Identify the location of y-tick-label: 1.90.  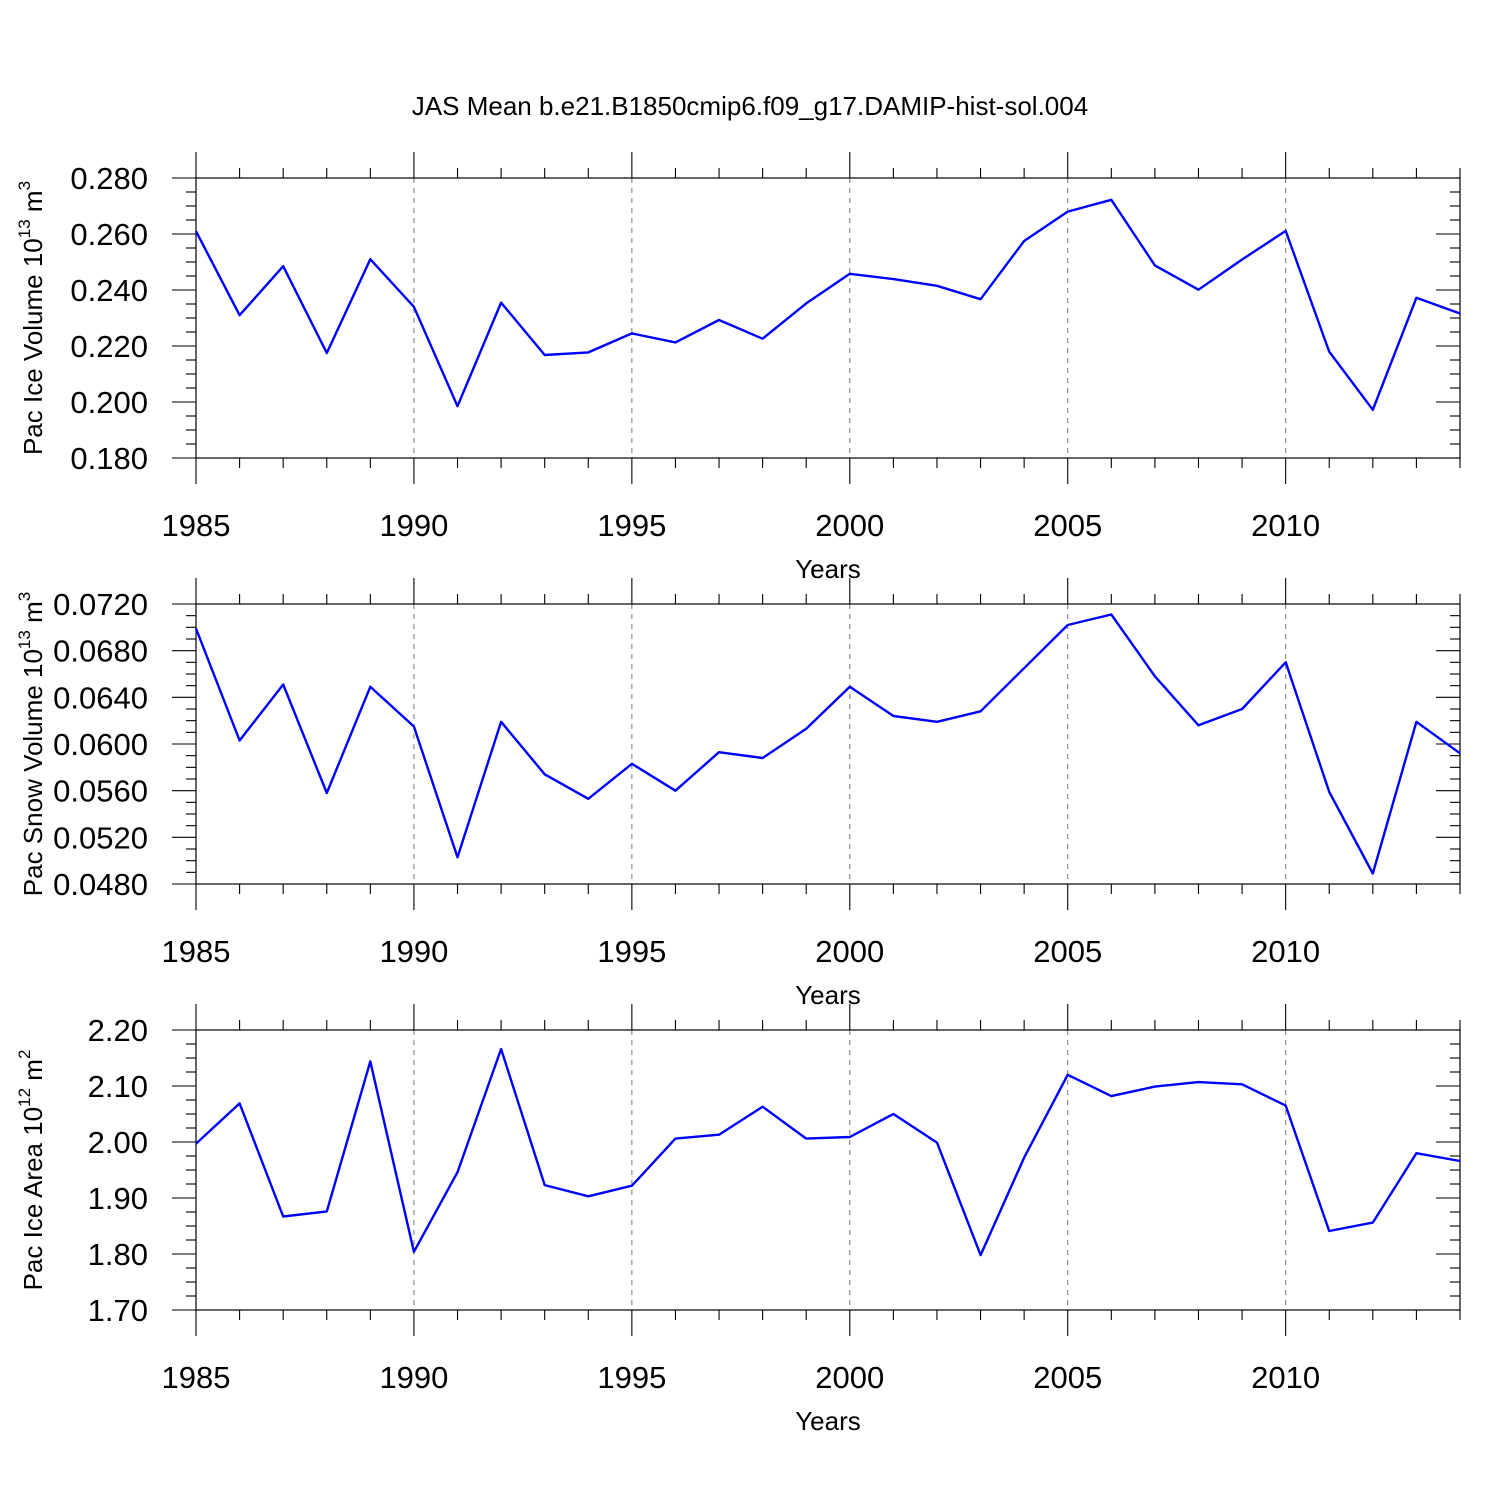
(118, 1198).